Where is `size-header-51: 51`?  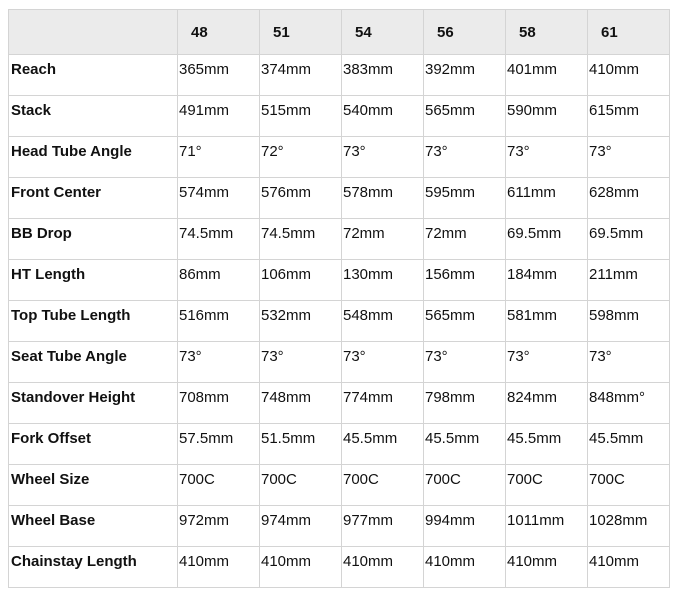 size-header-51: 51 is located at coordinates (300, 32).